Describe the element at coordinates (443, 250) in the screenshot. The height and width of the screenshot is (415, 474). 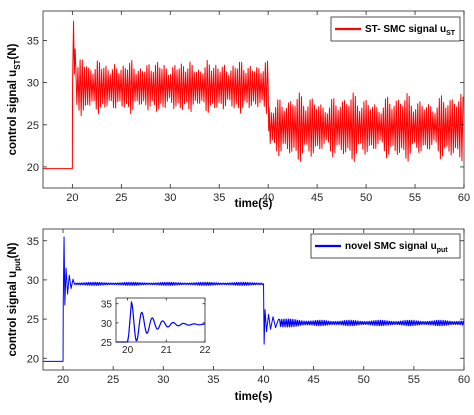
I see `bottom-legend-label-sub: put` at that location.